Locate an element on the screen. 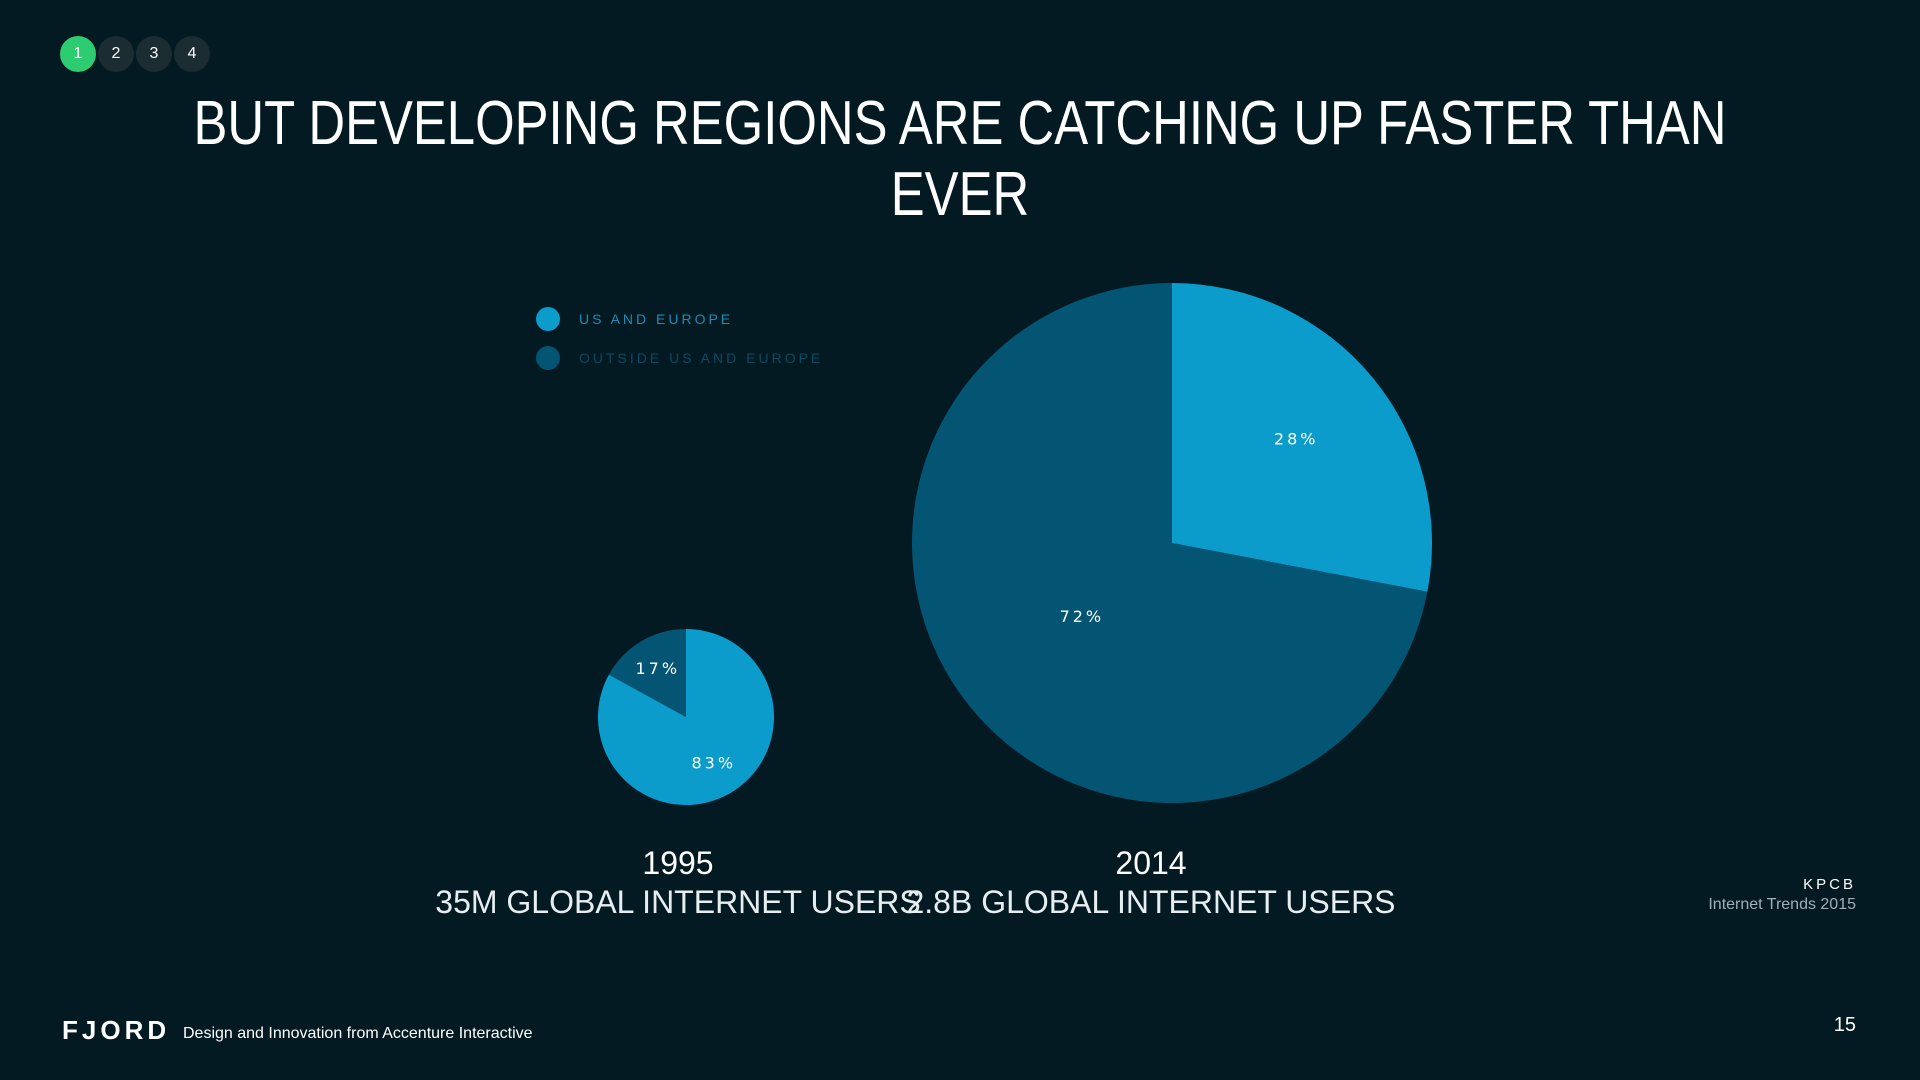 The width and height of the screenshot is (1920, 1080). legend-label-us-europe: US AND EUROPE is located at coordinates (656, 319).